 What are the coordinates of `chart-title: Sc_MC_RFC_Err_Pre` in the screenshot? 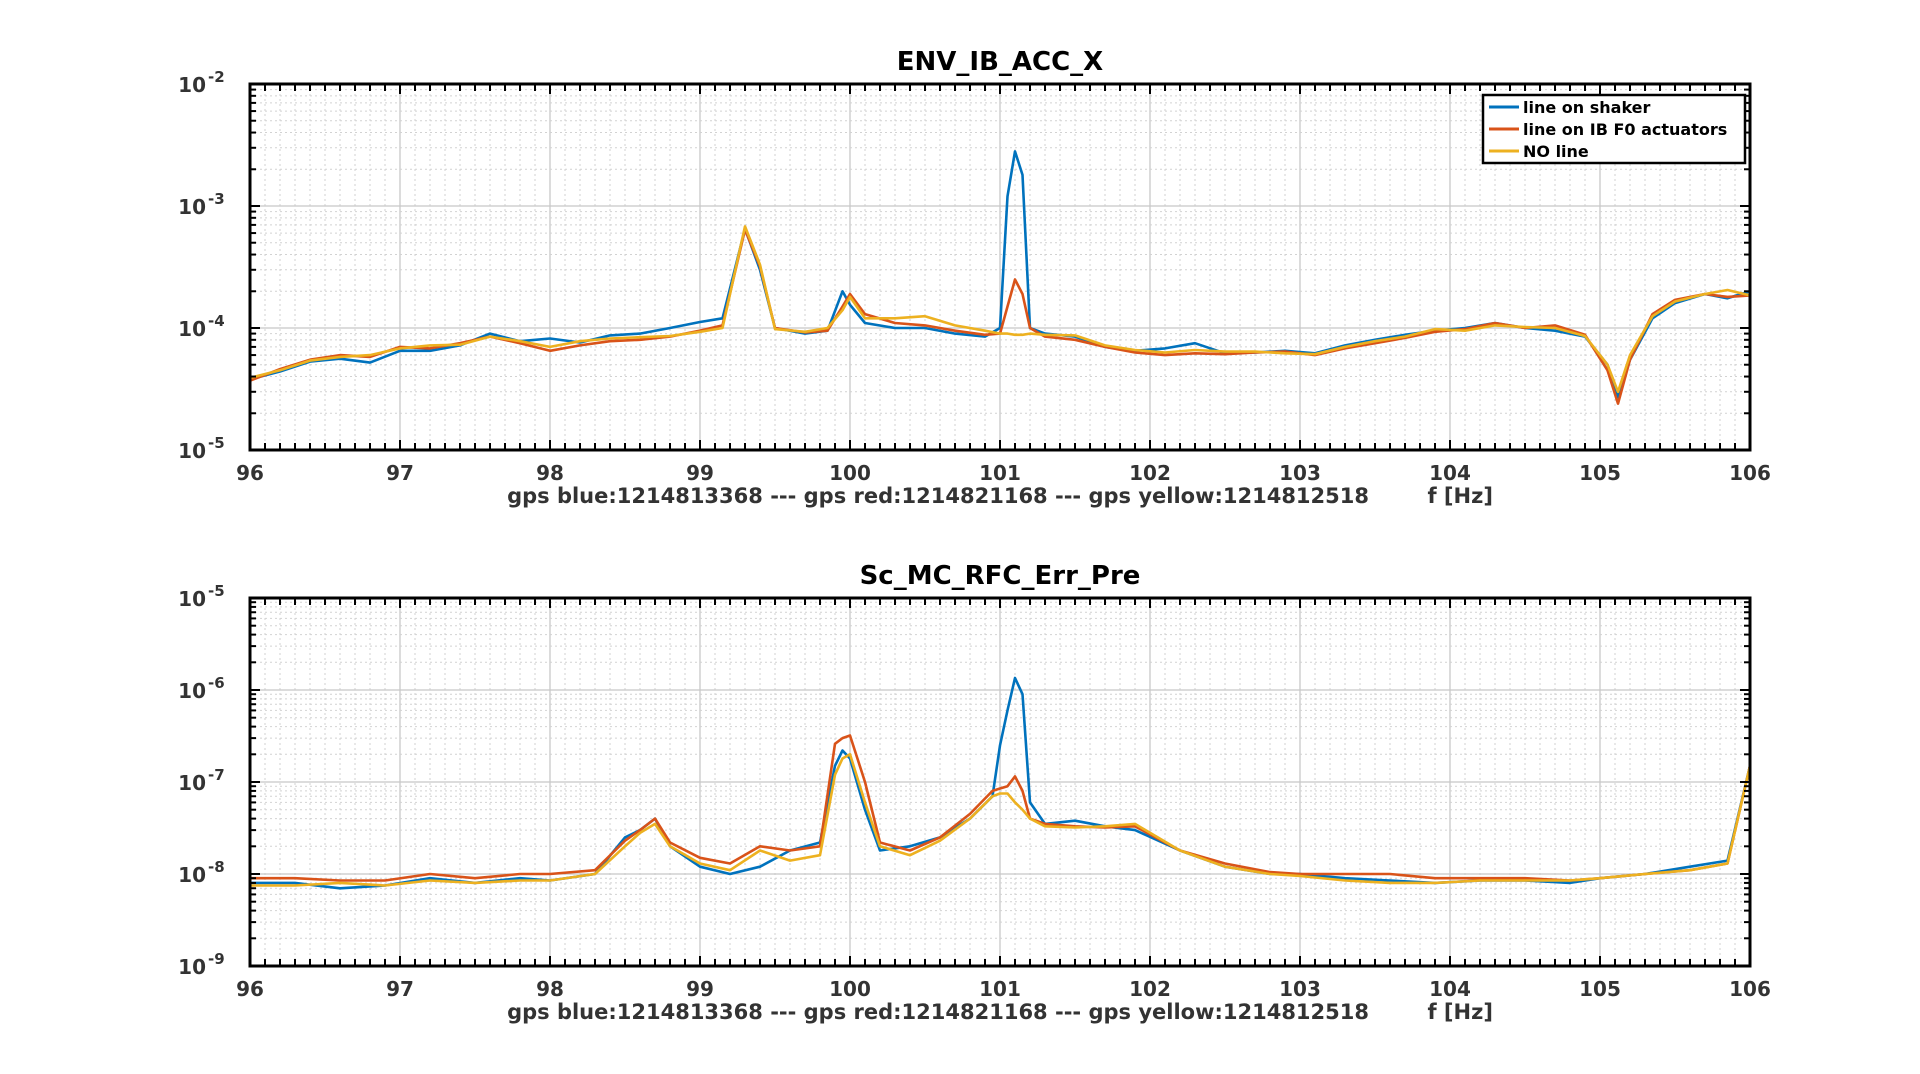 It's located at (1000, 576).